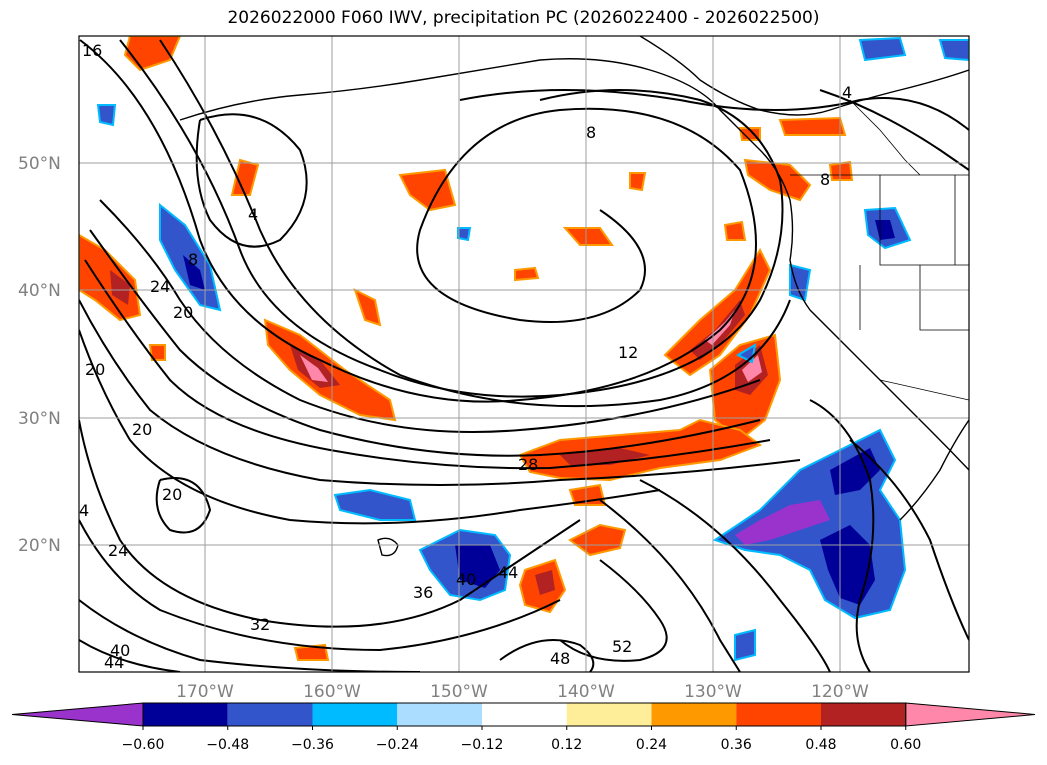  What do you see at coordinates (905, 745) in the screenshot?
I see `colorbar-tick-label: 0.60` at bounding box center [905, 745].